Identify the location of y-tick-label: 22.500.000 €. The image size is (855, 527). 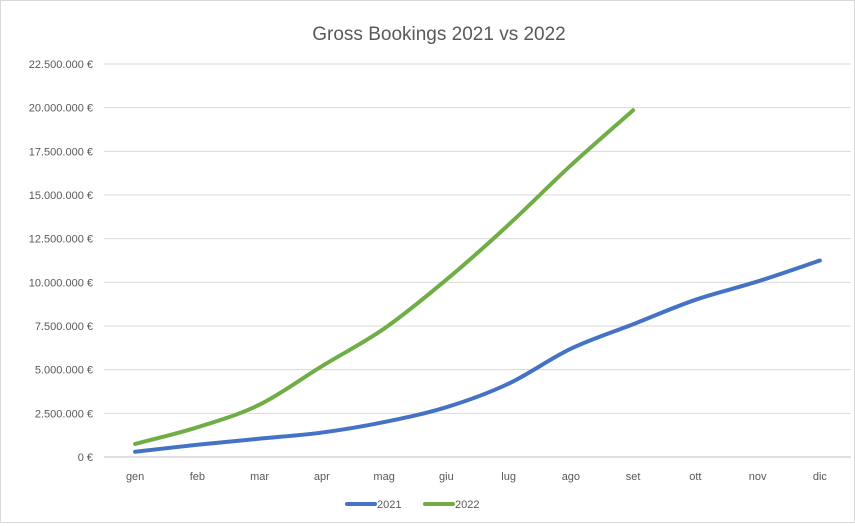
(61, 65).